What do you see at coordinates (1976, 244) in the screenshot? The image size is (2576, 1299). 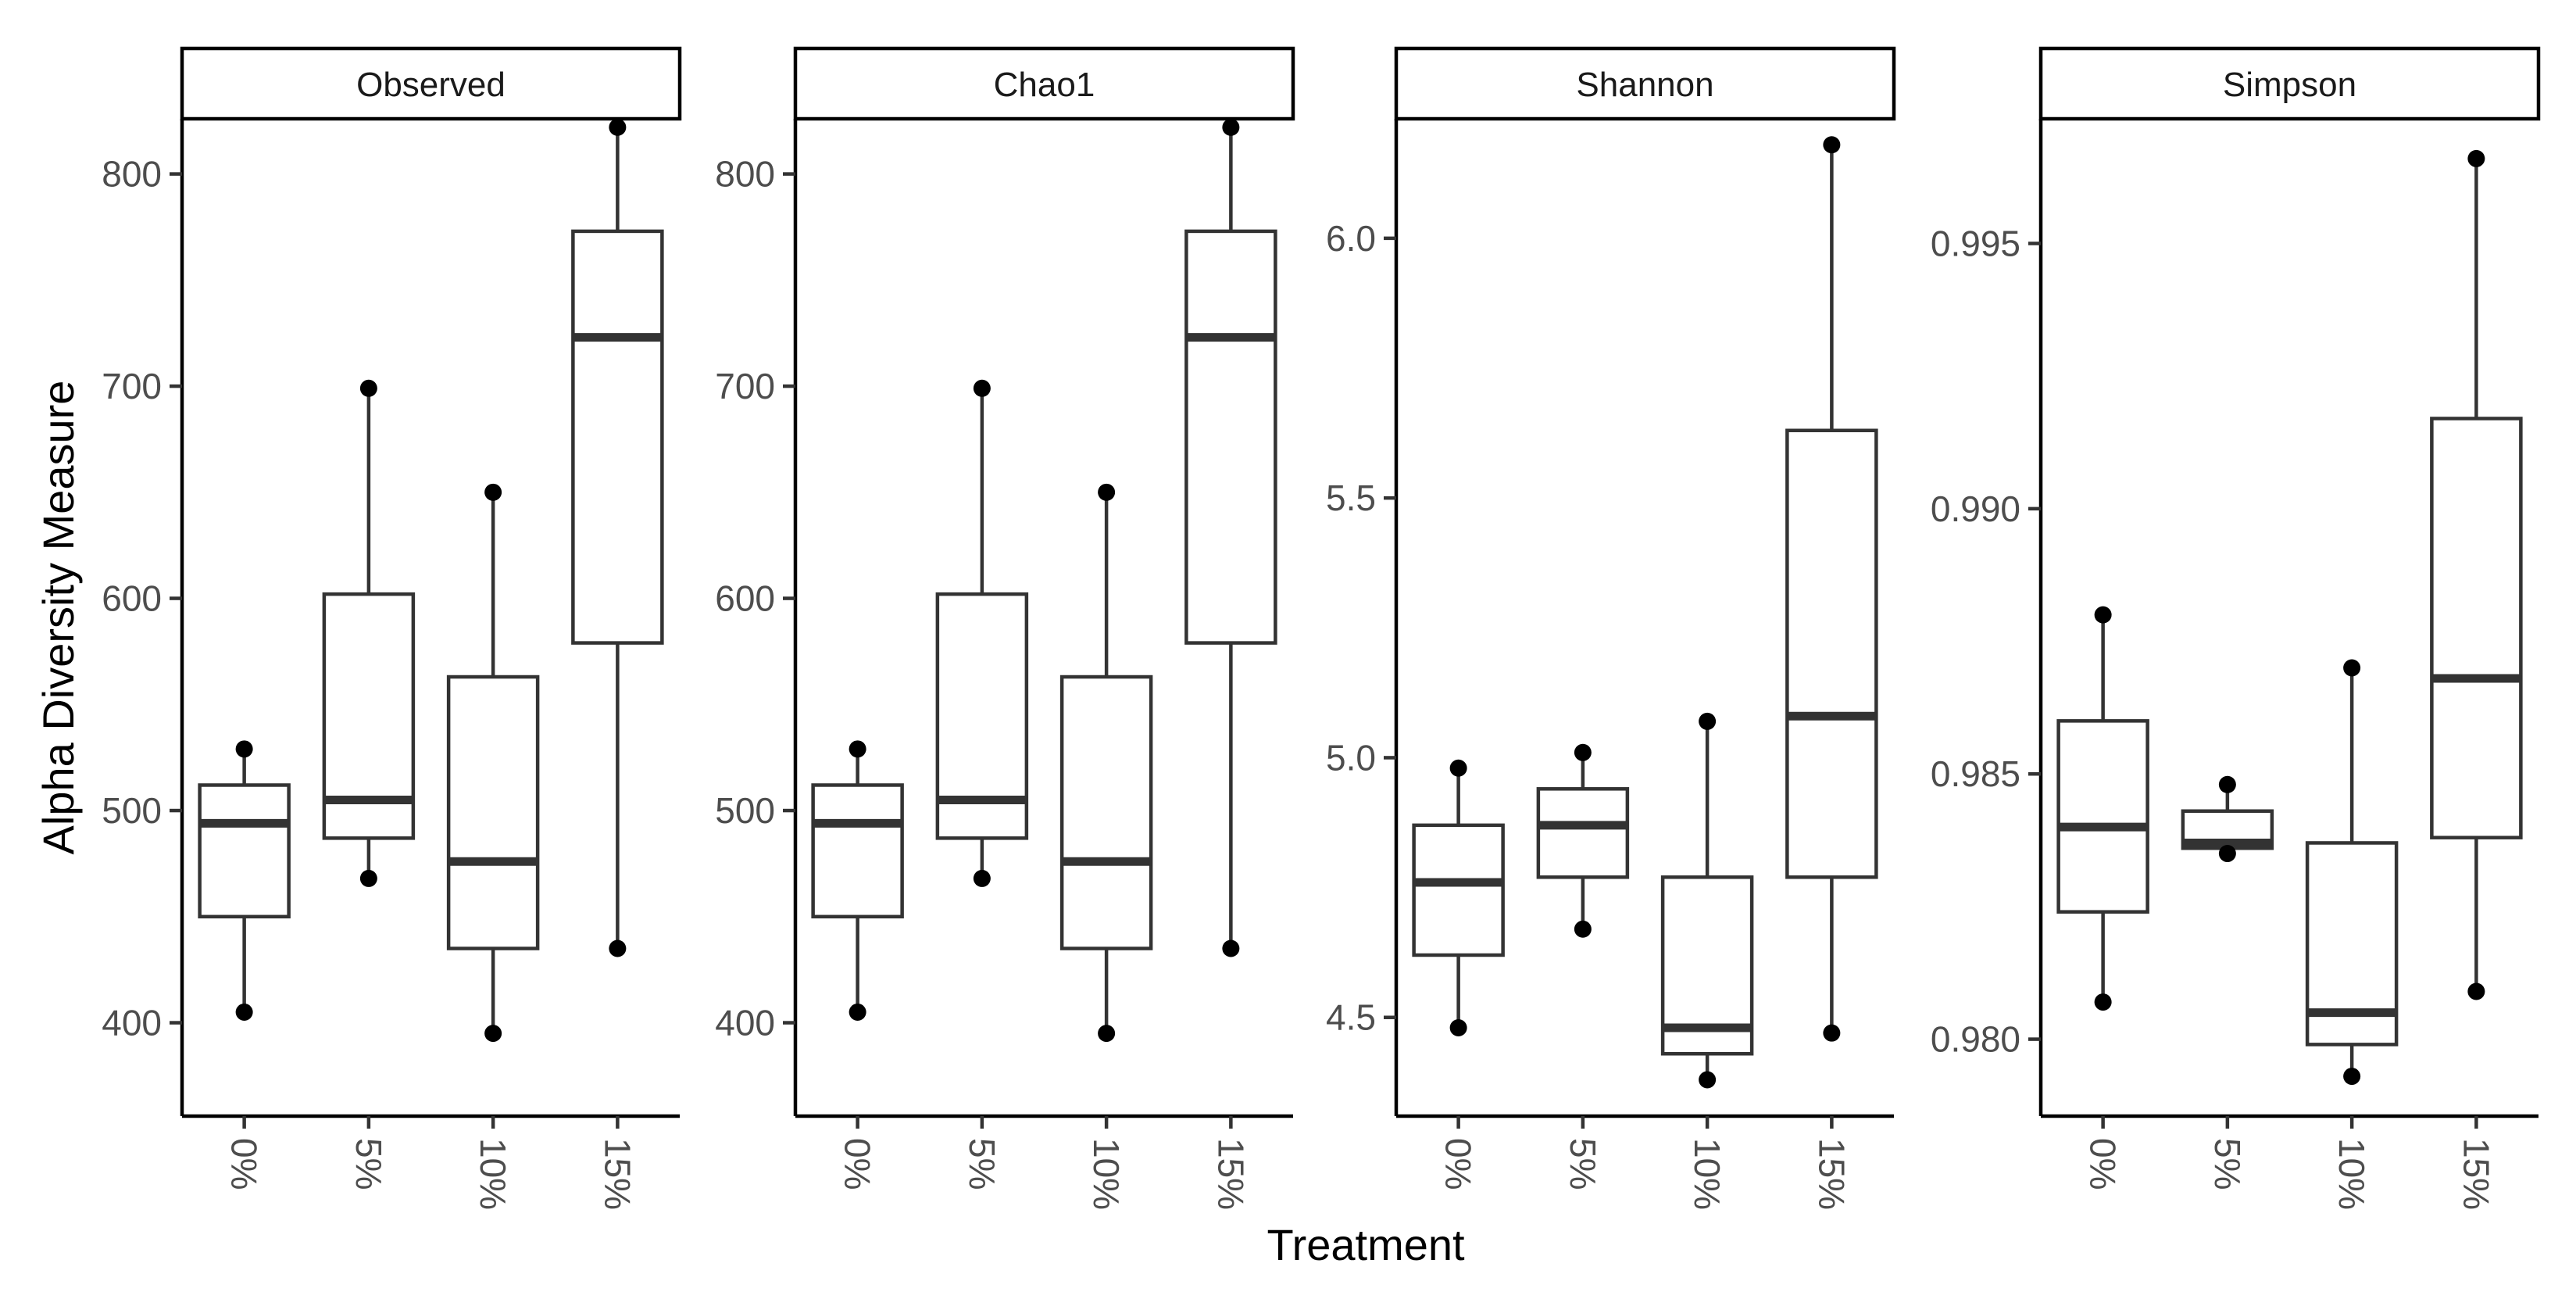 I see `y-tick-label: 0.995` at bounding box center [1976, 244].